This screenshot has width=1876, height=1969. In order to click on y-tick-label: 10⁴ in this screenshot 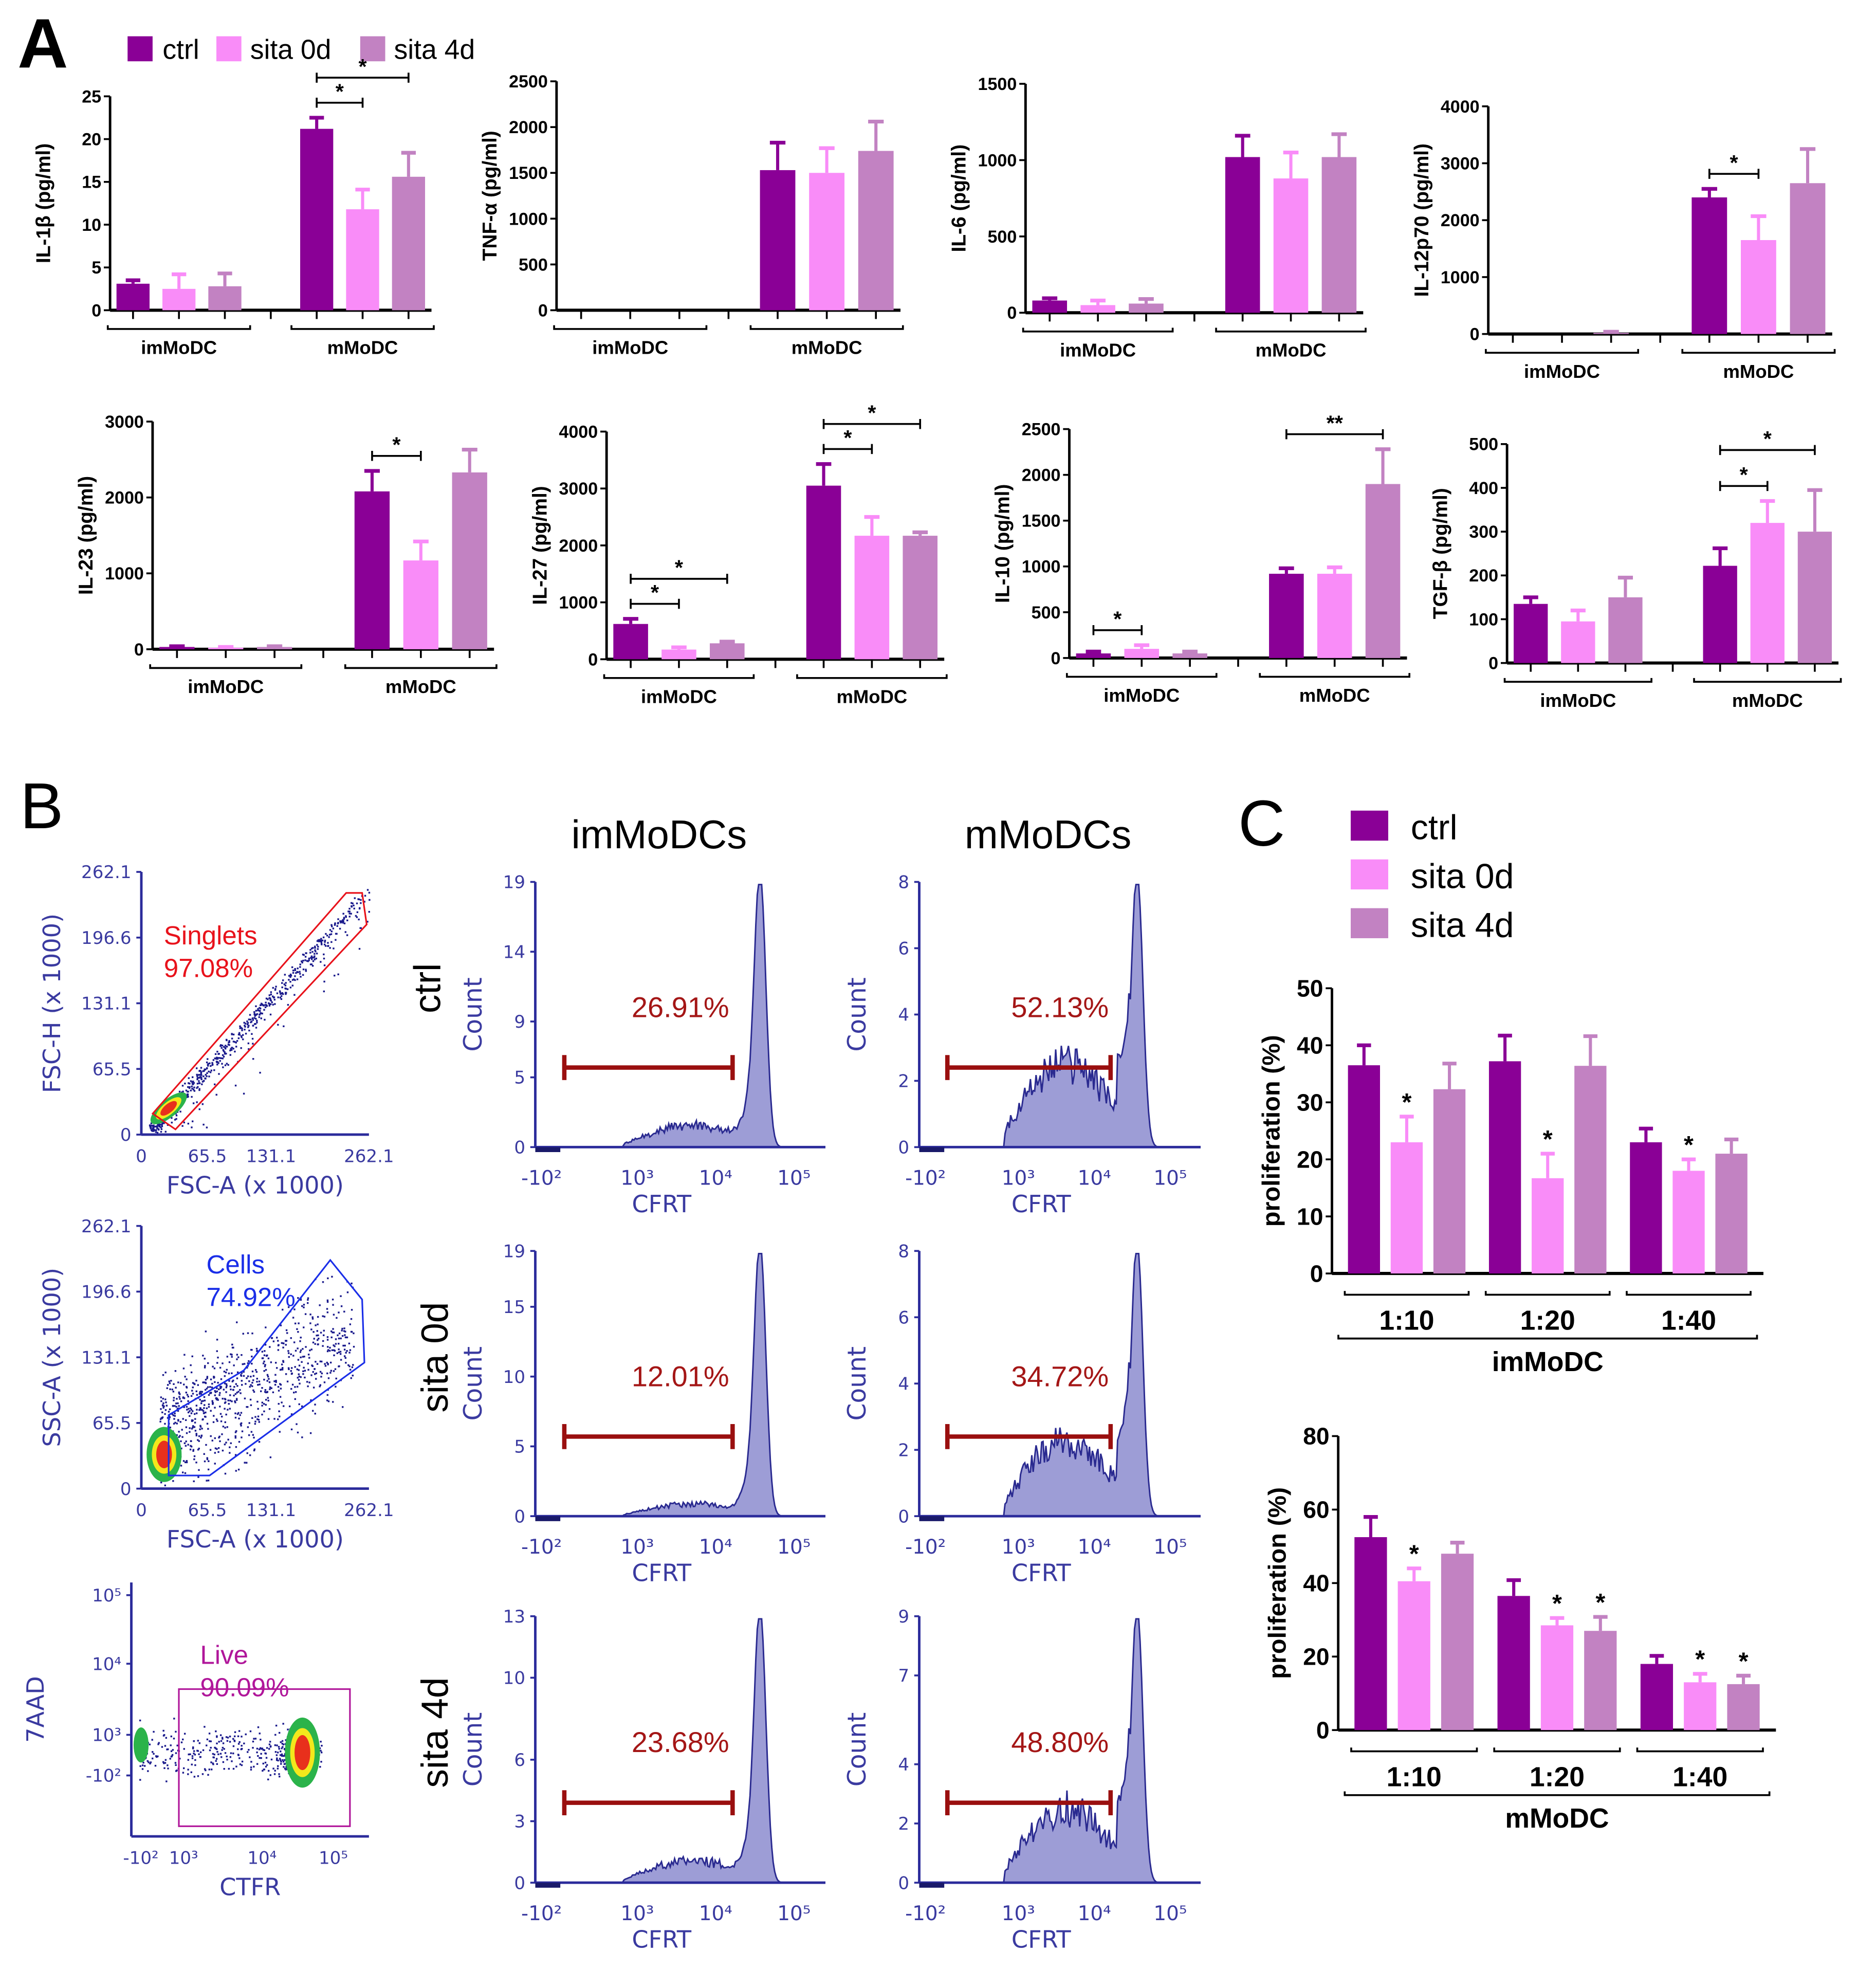, I will do `click(106, 1664)`.